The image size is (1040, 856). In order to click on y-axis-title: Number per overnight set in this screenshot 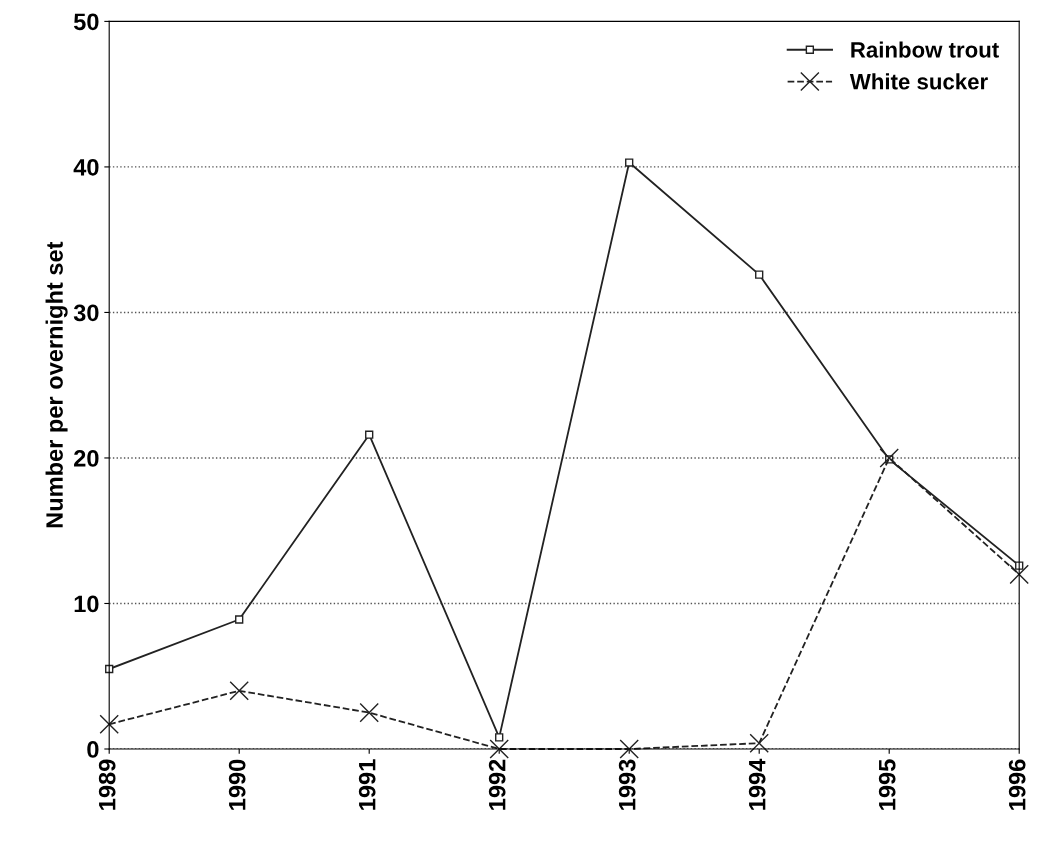, I will do `click(56, 384)`.